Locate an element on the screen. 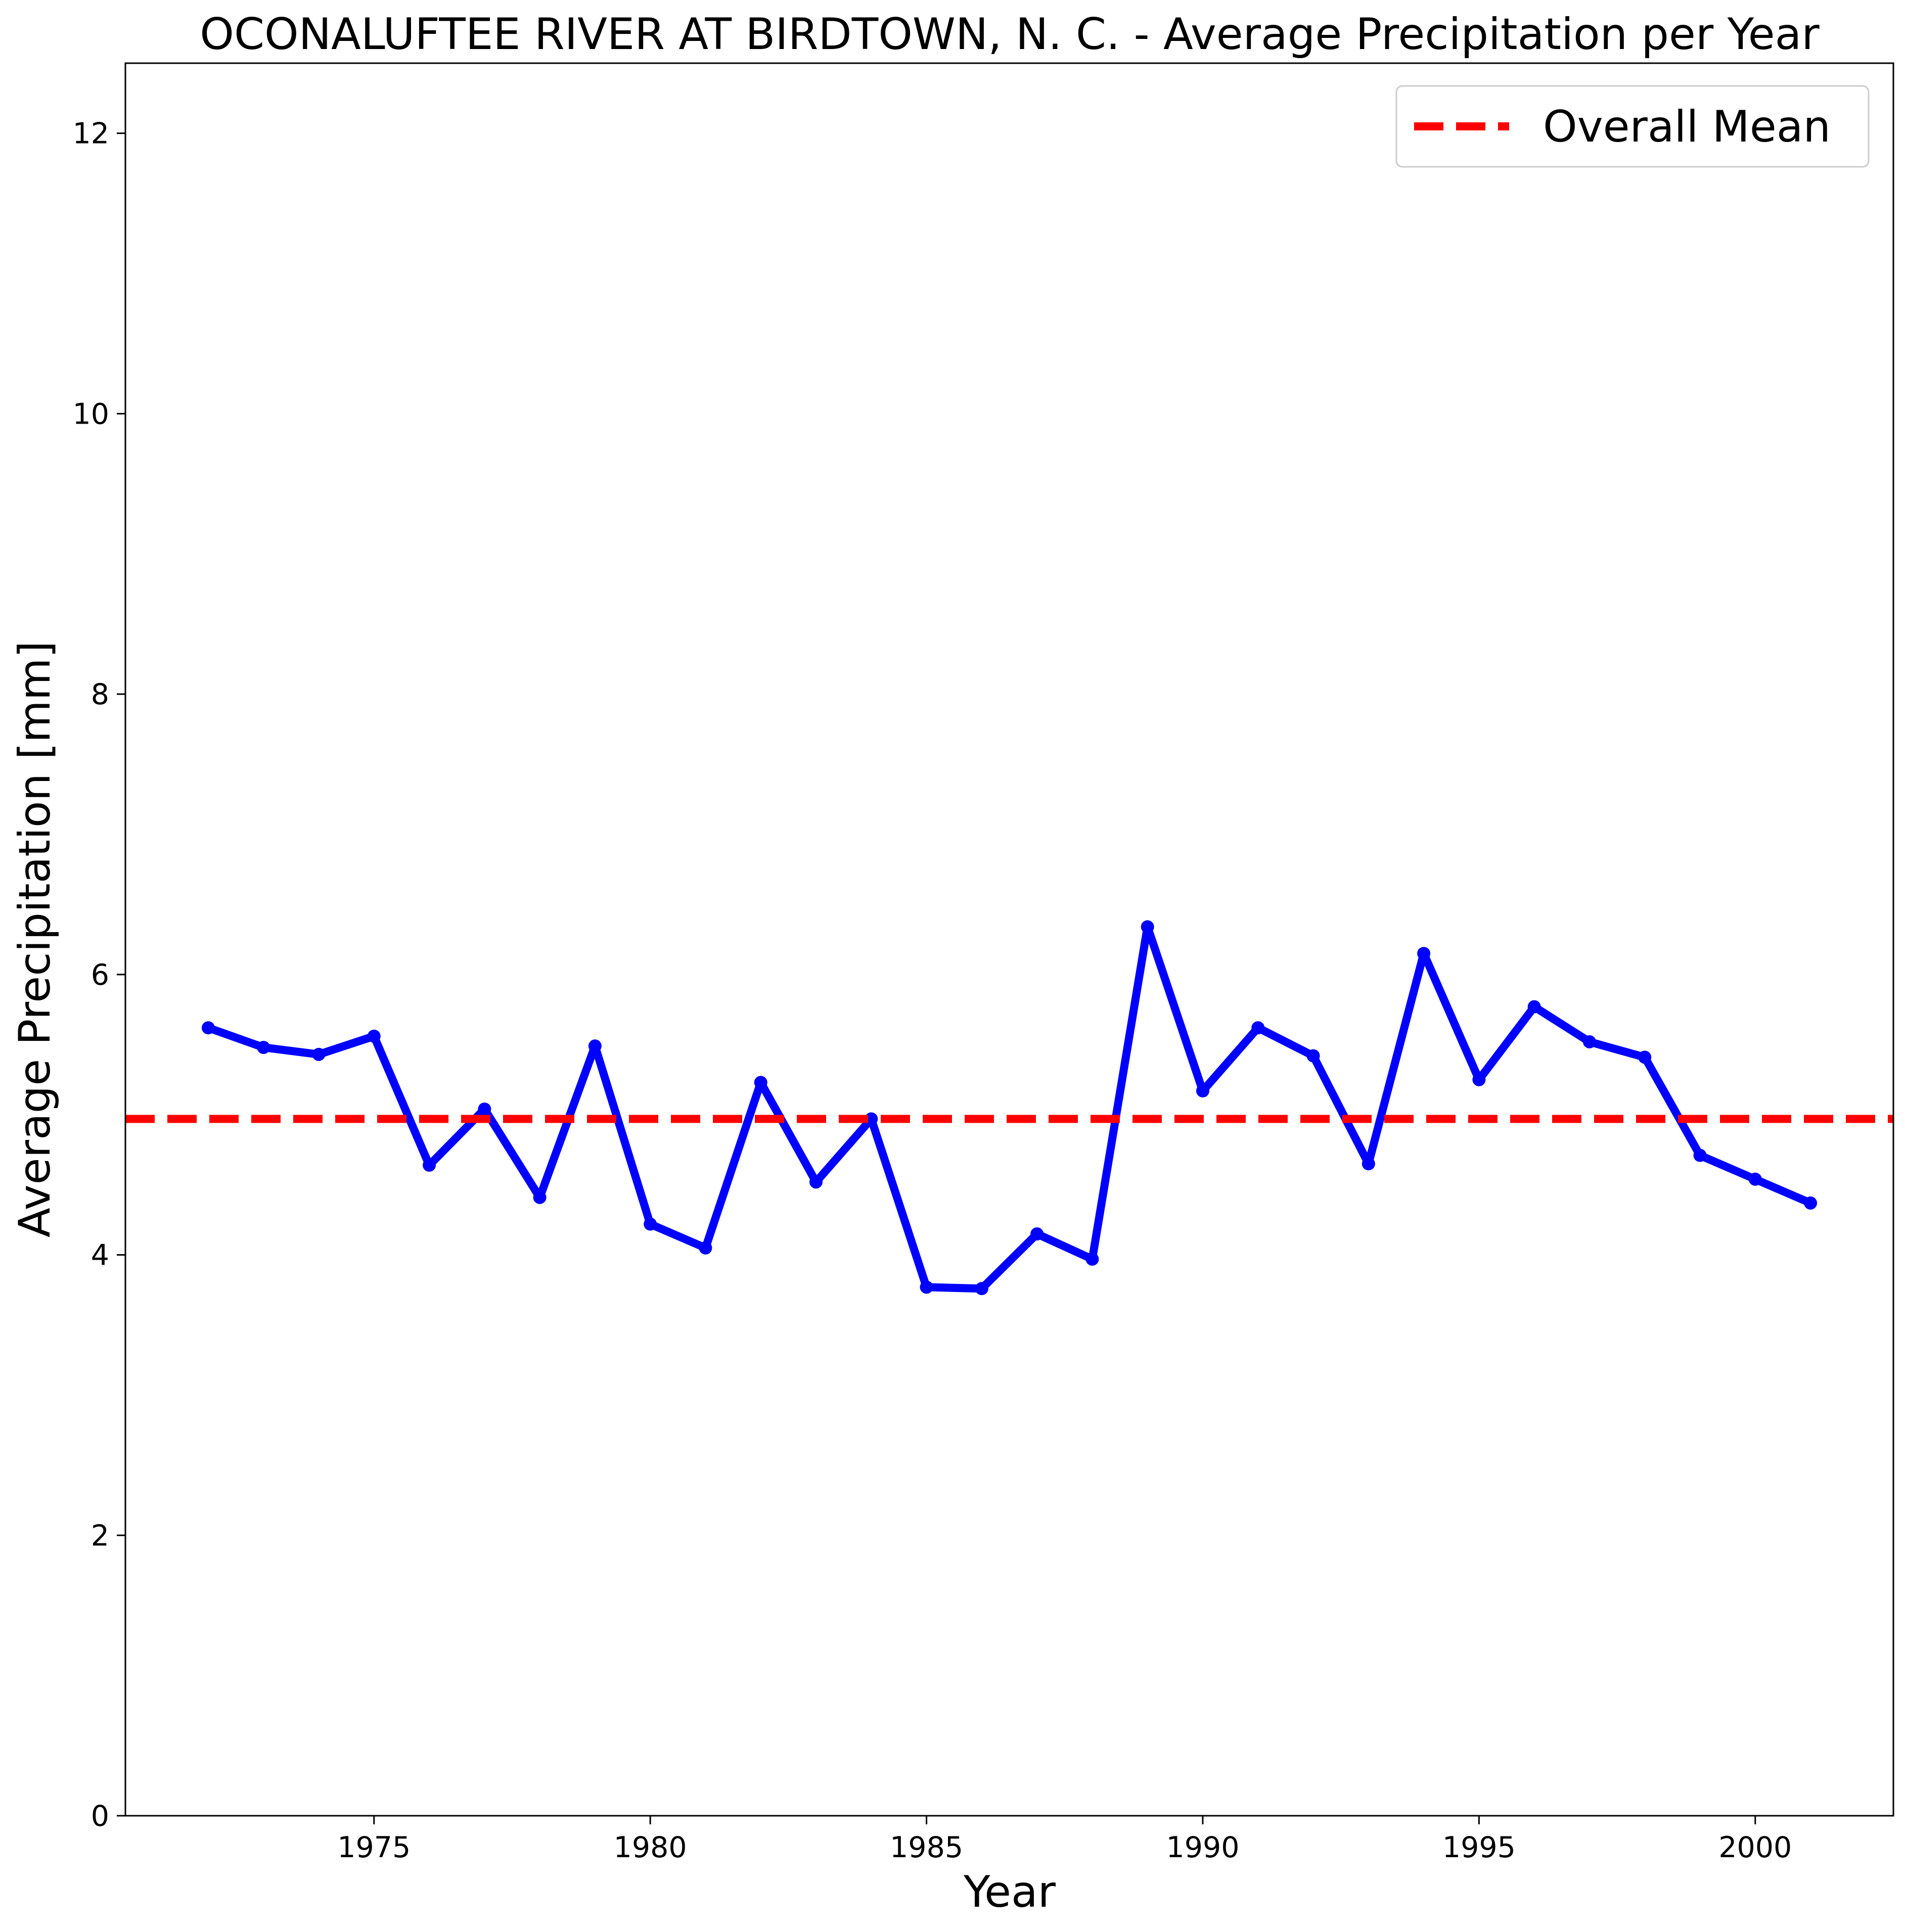 This screenshot has height=1932, width=1905. y-tick-label: 4 is located at coordinates (100, 1255).